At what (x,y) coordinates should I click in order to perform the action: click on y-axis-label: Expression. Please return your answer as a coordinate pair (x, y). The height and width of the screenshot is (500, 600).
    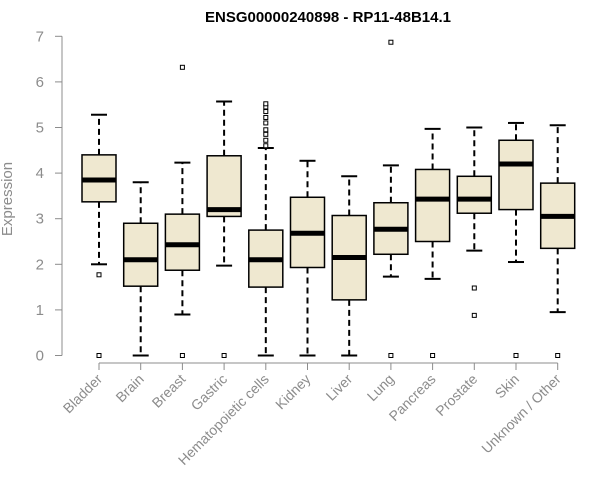
    Looking at the image, I should click on (8, 199).